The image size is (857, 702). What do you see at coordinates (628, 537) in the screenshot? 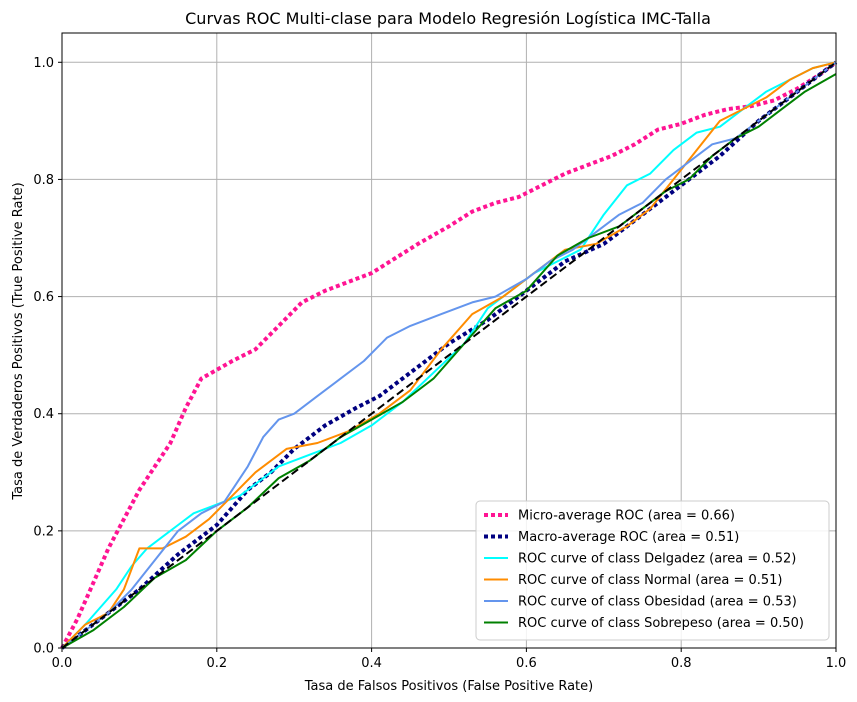
I see `legend-label: Macro-average ROC (area = 0.51)` at bounding box center [628, 537].